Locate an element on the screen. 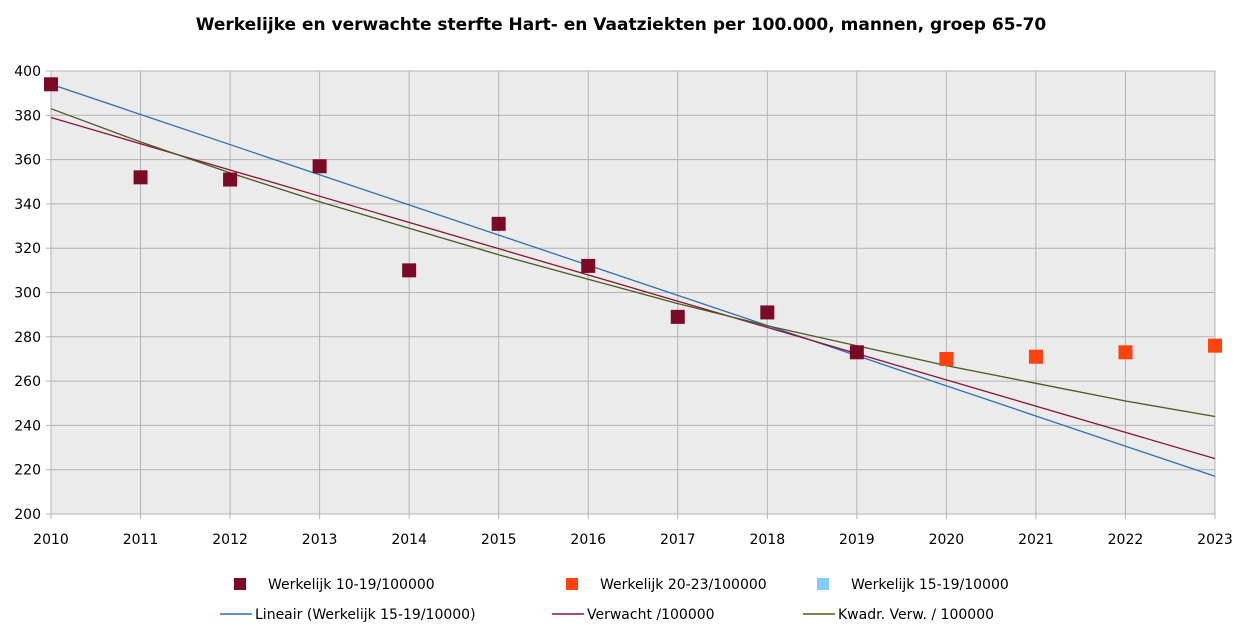  x-tick-label: 2018 is located at coordinates (767, 540).